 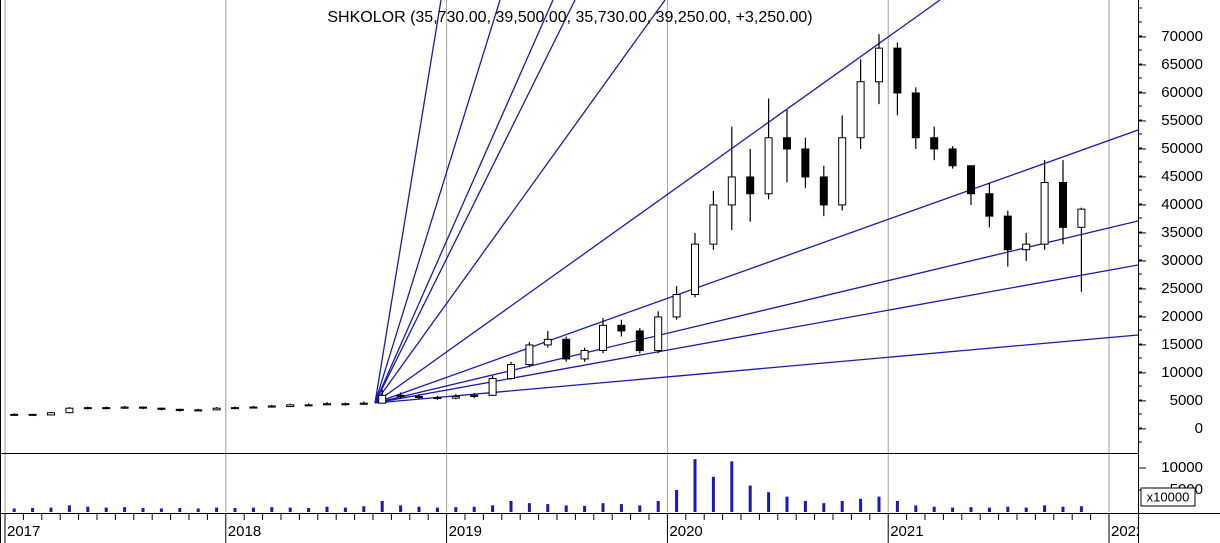 I want to click on x-tick-label: 2020, so click(x=685, y=531).